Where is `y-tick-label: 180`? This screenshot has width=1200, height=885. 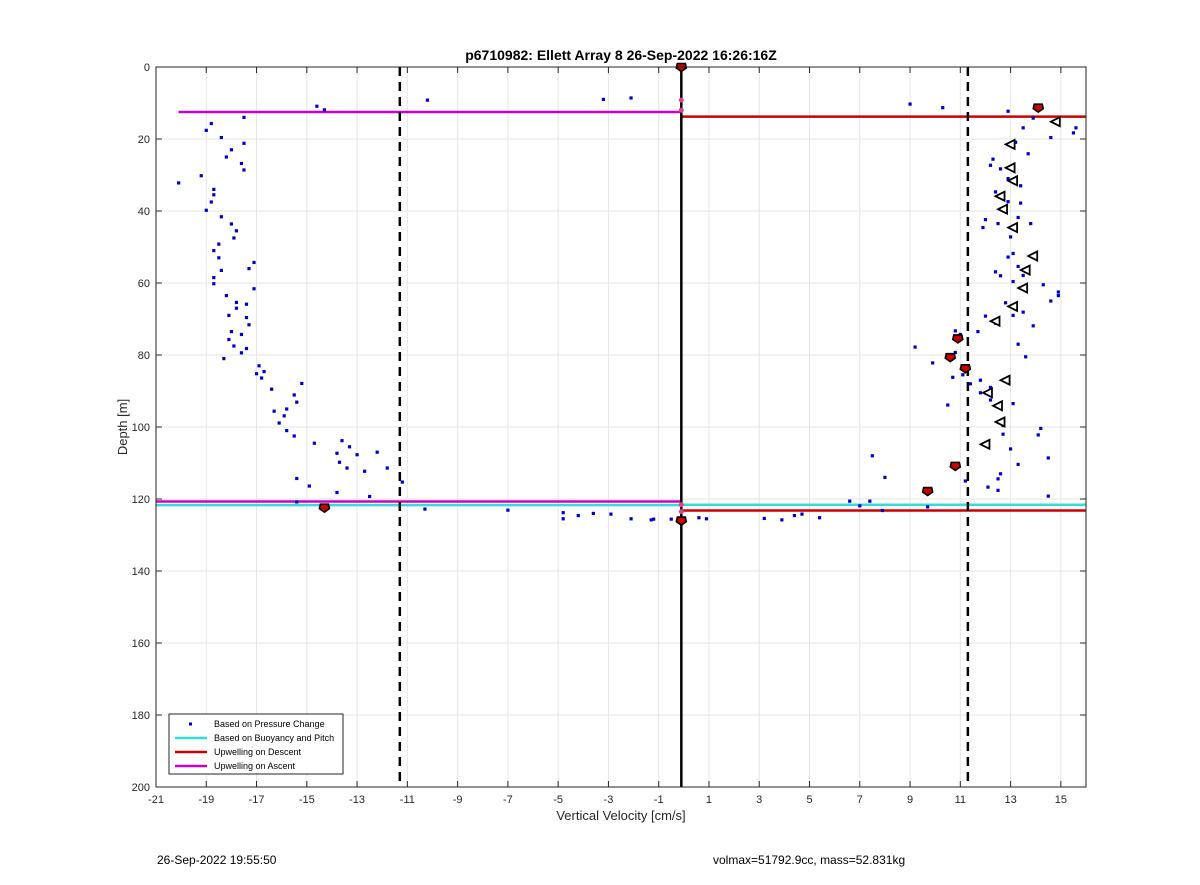
y-tick-label: 180 is located at coordinates (141, 716).